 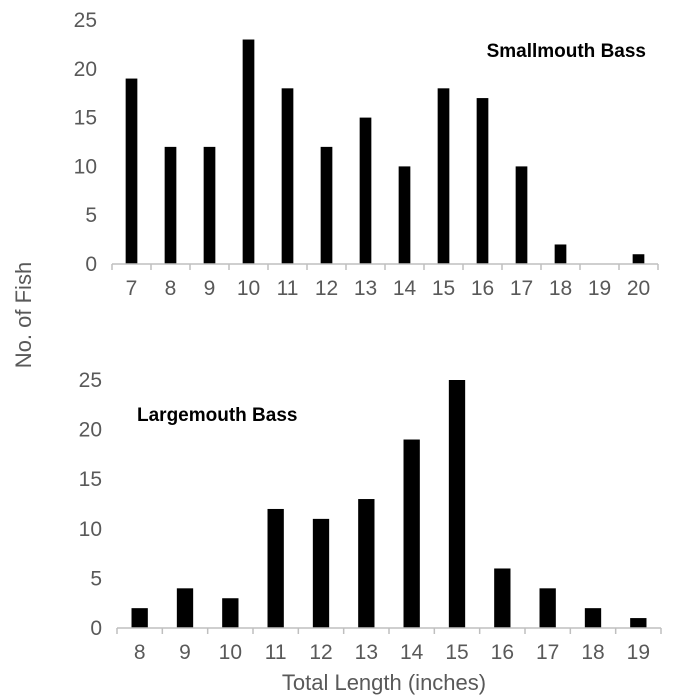 I want to click on largemouth-y-tick-label: 5, so click(x=96, y=578).